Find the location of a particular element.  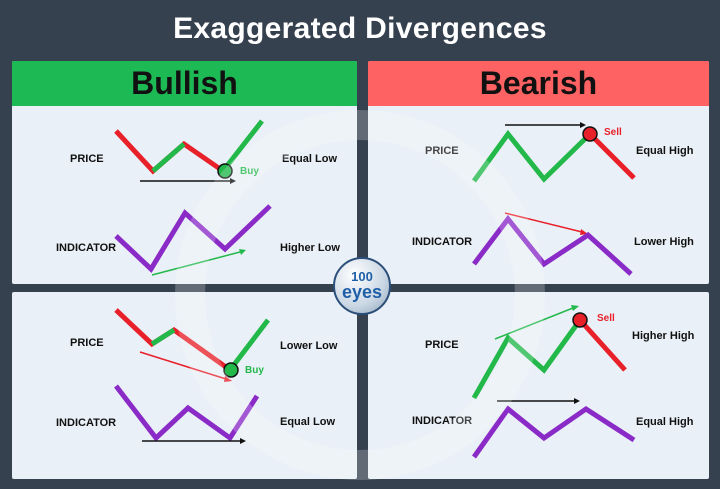

brand-logo: 100 eyes is located at coordinates (362, 286).